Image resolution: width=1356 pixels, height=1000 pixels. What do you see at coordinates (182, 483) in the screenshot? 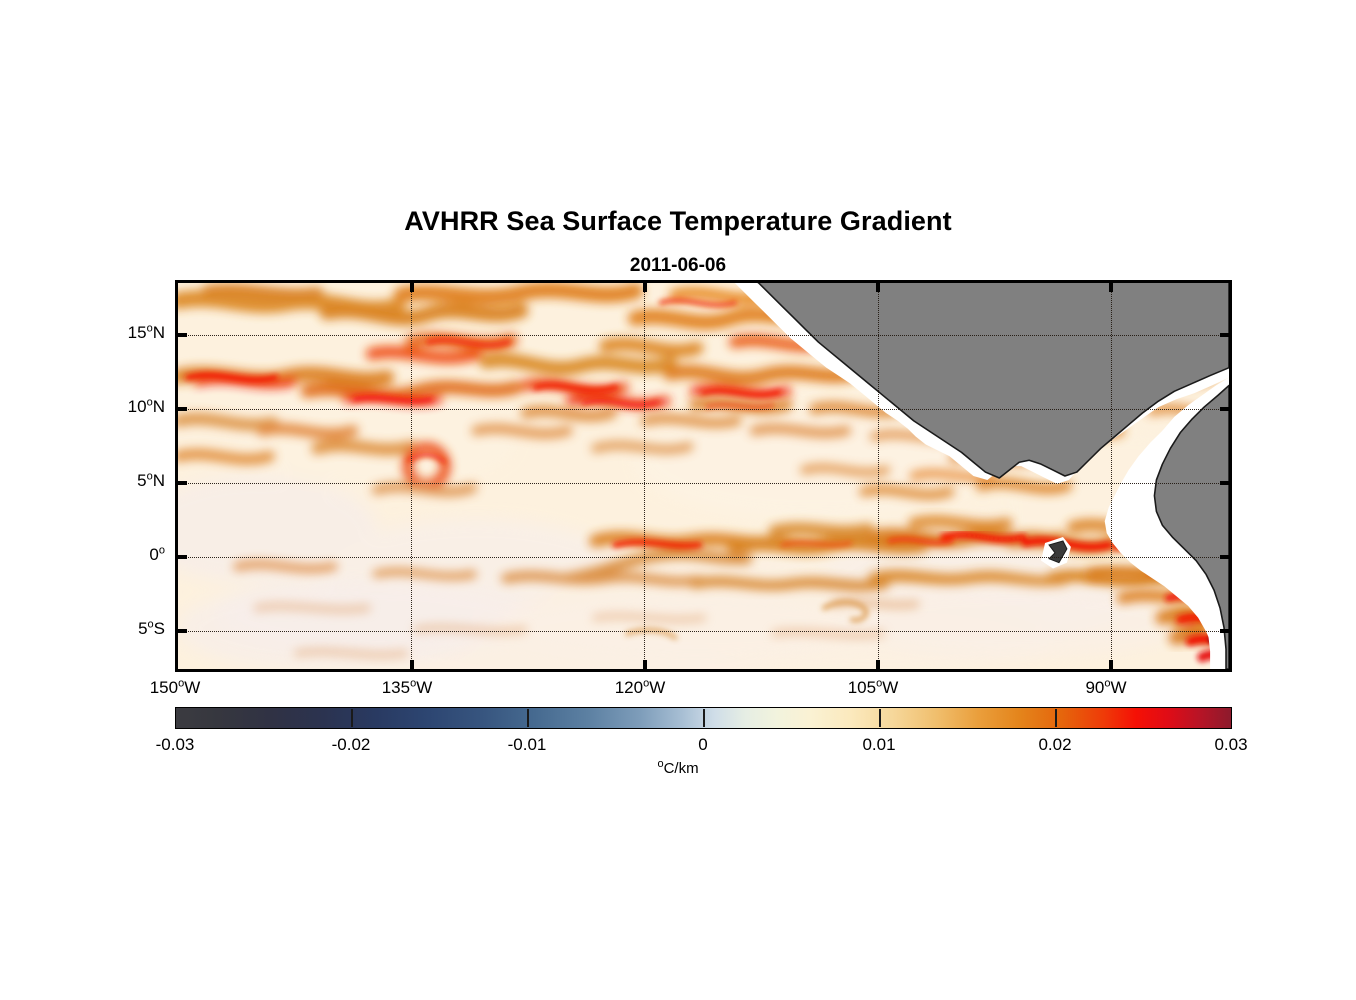
I see `ytick-5n` at bounding box center [182, 483].